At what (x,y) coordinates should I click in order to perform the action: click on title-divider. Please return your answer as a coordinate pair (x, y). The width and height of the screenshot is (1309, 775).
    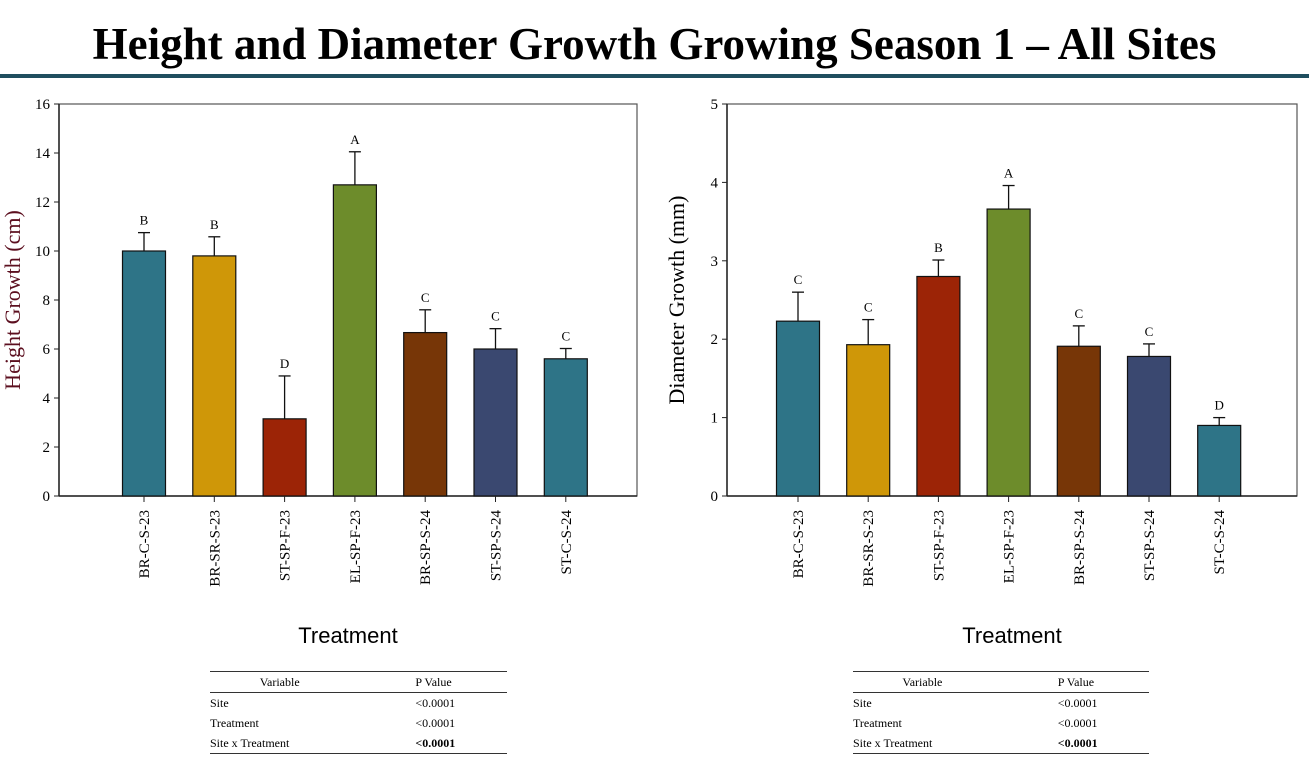
    Looking at the image, I should click on (654, 76).